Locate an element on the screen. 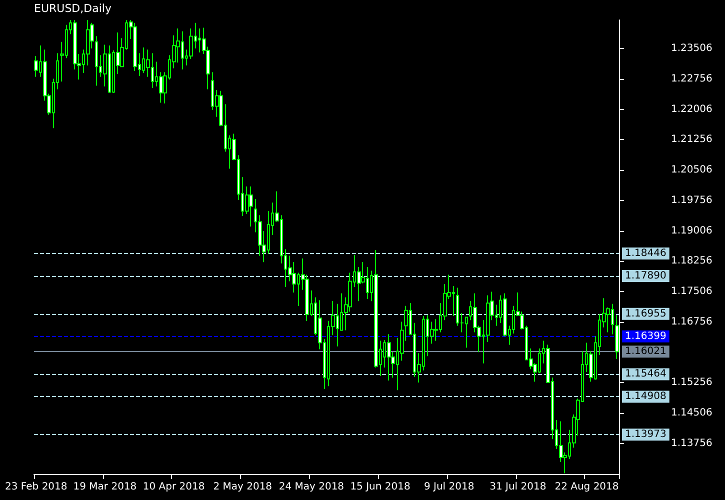 This screenshot has width=725, height=500. ref-line-label: 1.16021 is located at coordinates (645, 352).